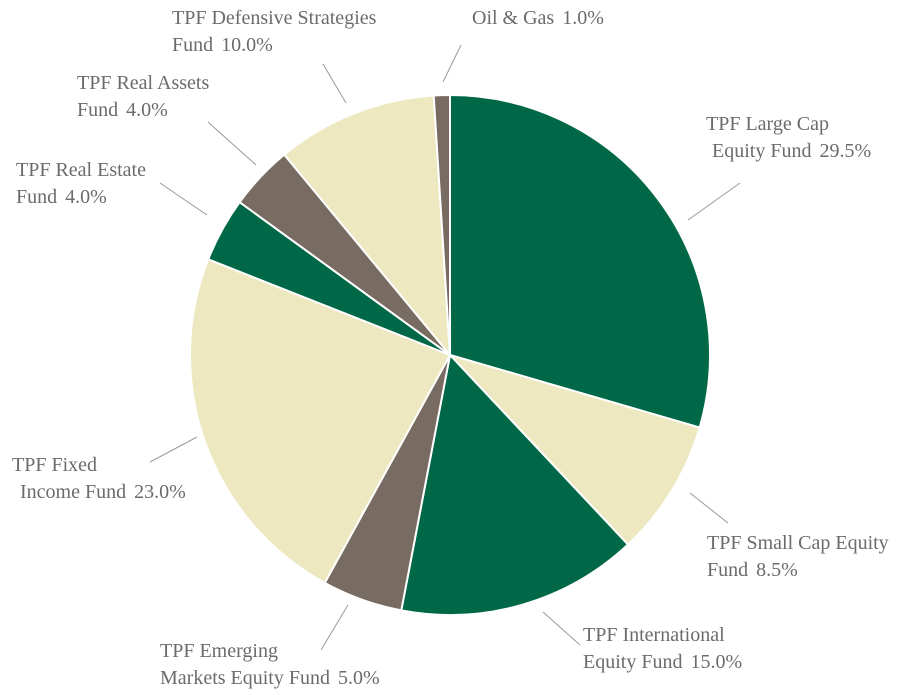 This screenshot has width=922, height=695. Describe the element at coordinates (359, 678) in the screenshot. I see `value-label: 5.0%` at that location.